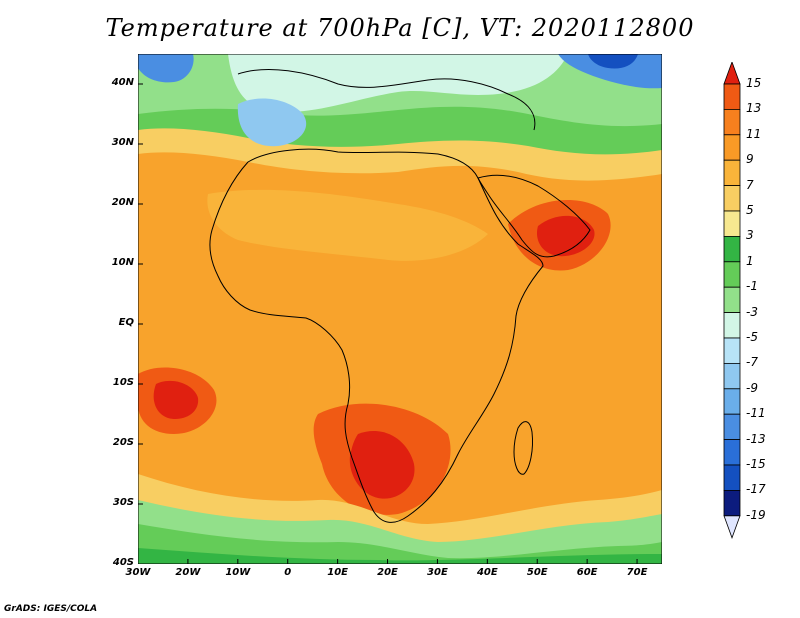  What do you see at coordinates (176, 400) in the screenshot?
I see `field-hot-core-south-atlantic` at bounding box center [176, 400].